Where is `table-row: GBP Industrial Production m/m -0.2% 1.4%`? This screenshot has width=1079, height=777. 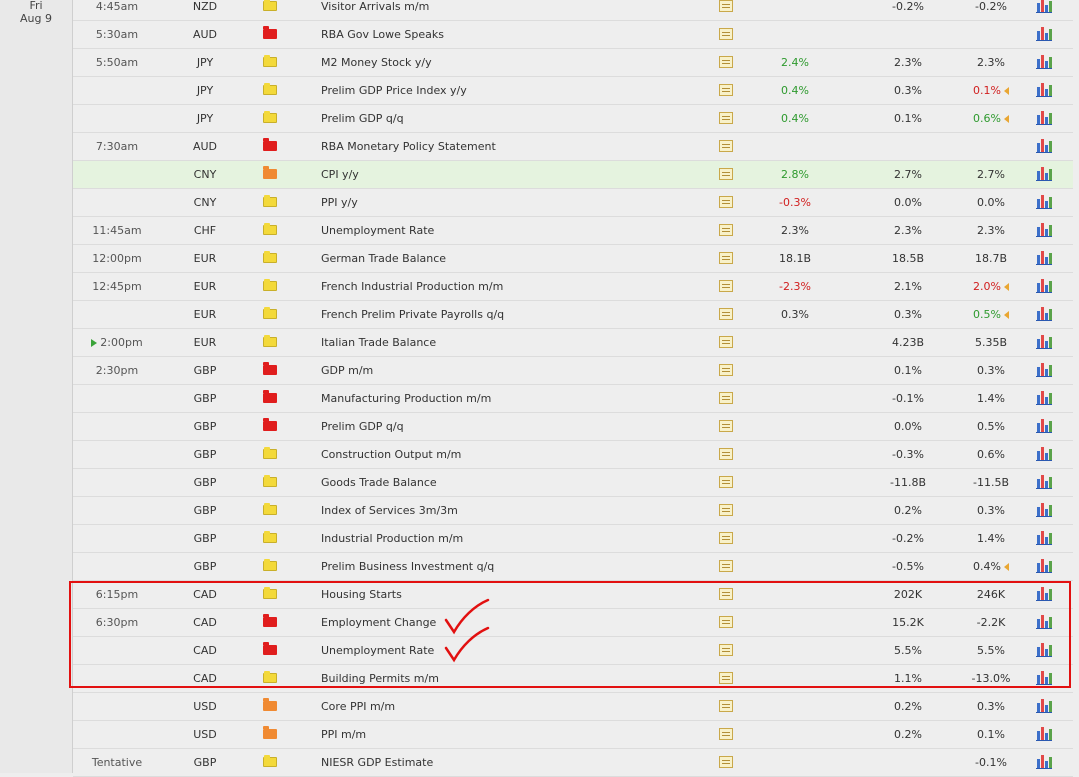 table-row: GBP Industrial Production m/m -0.2% 1.4% is located at coordinates (573, 539).